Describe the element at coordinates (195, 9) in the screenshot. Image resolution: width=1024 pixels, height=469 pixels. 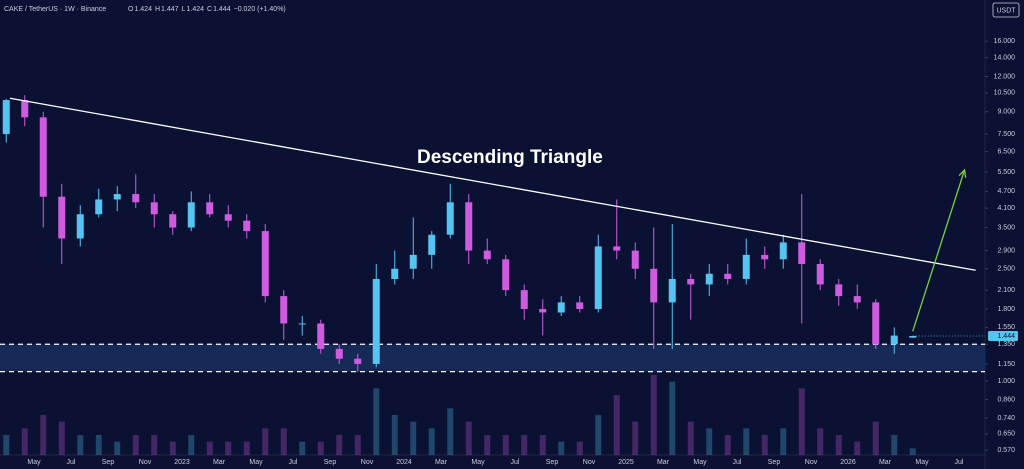
I see `ohlc-value: 1.424` at that location.